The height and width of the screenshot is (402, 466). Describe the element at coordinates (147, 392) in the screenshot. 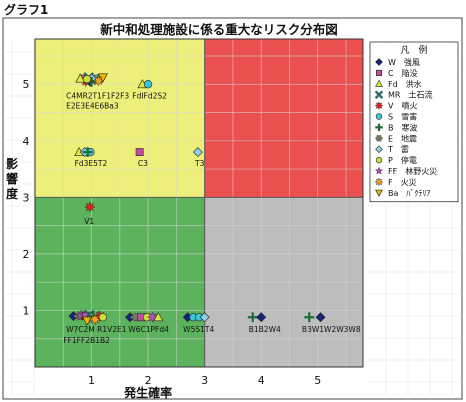

I see `x-axis-label: 発生確率` at that location.